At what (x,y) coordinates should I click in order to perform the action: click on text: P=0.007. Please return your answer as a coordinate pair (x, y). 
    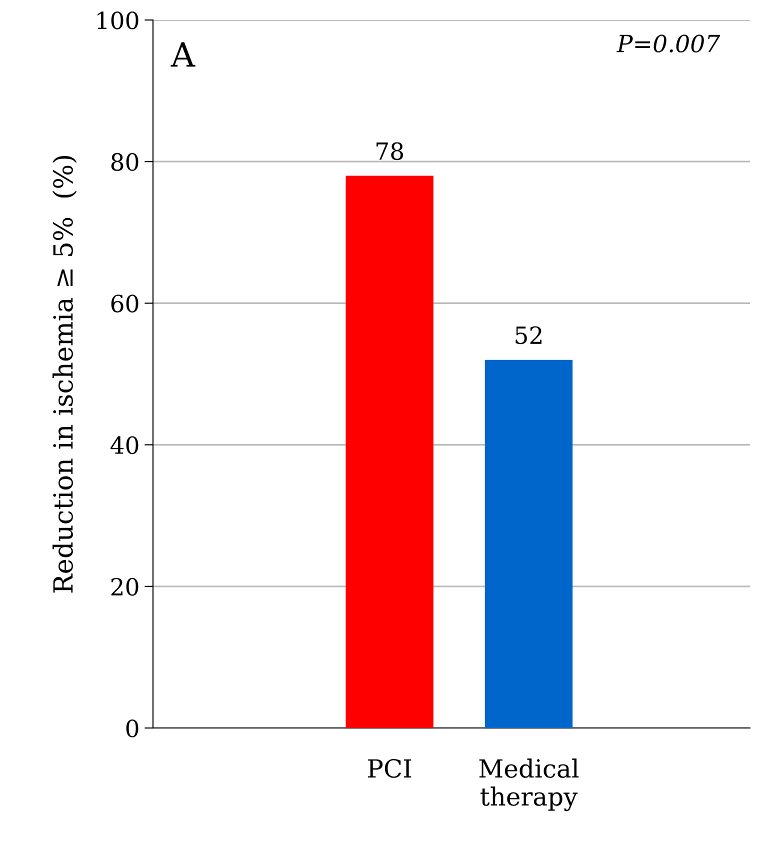
    Looking at the image, I should click on (668, 43).